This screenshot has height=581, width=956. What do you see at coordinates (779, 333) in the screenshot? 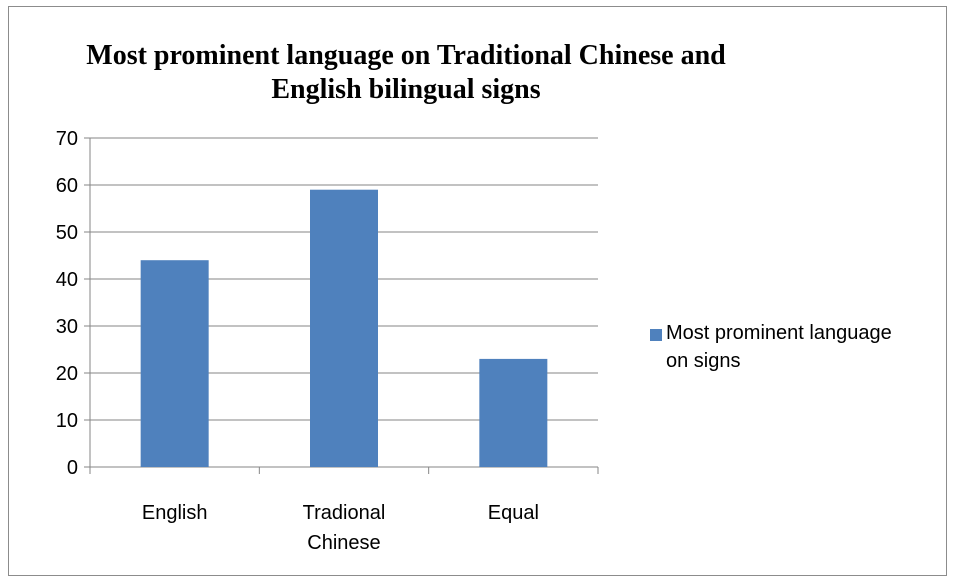
I see `legend-label-line-1: Most prominent language` at bounding box center [779, 333].